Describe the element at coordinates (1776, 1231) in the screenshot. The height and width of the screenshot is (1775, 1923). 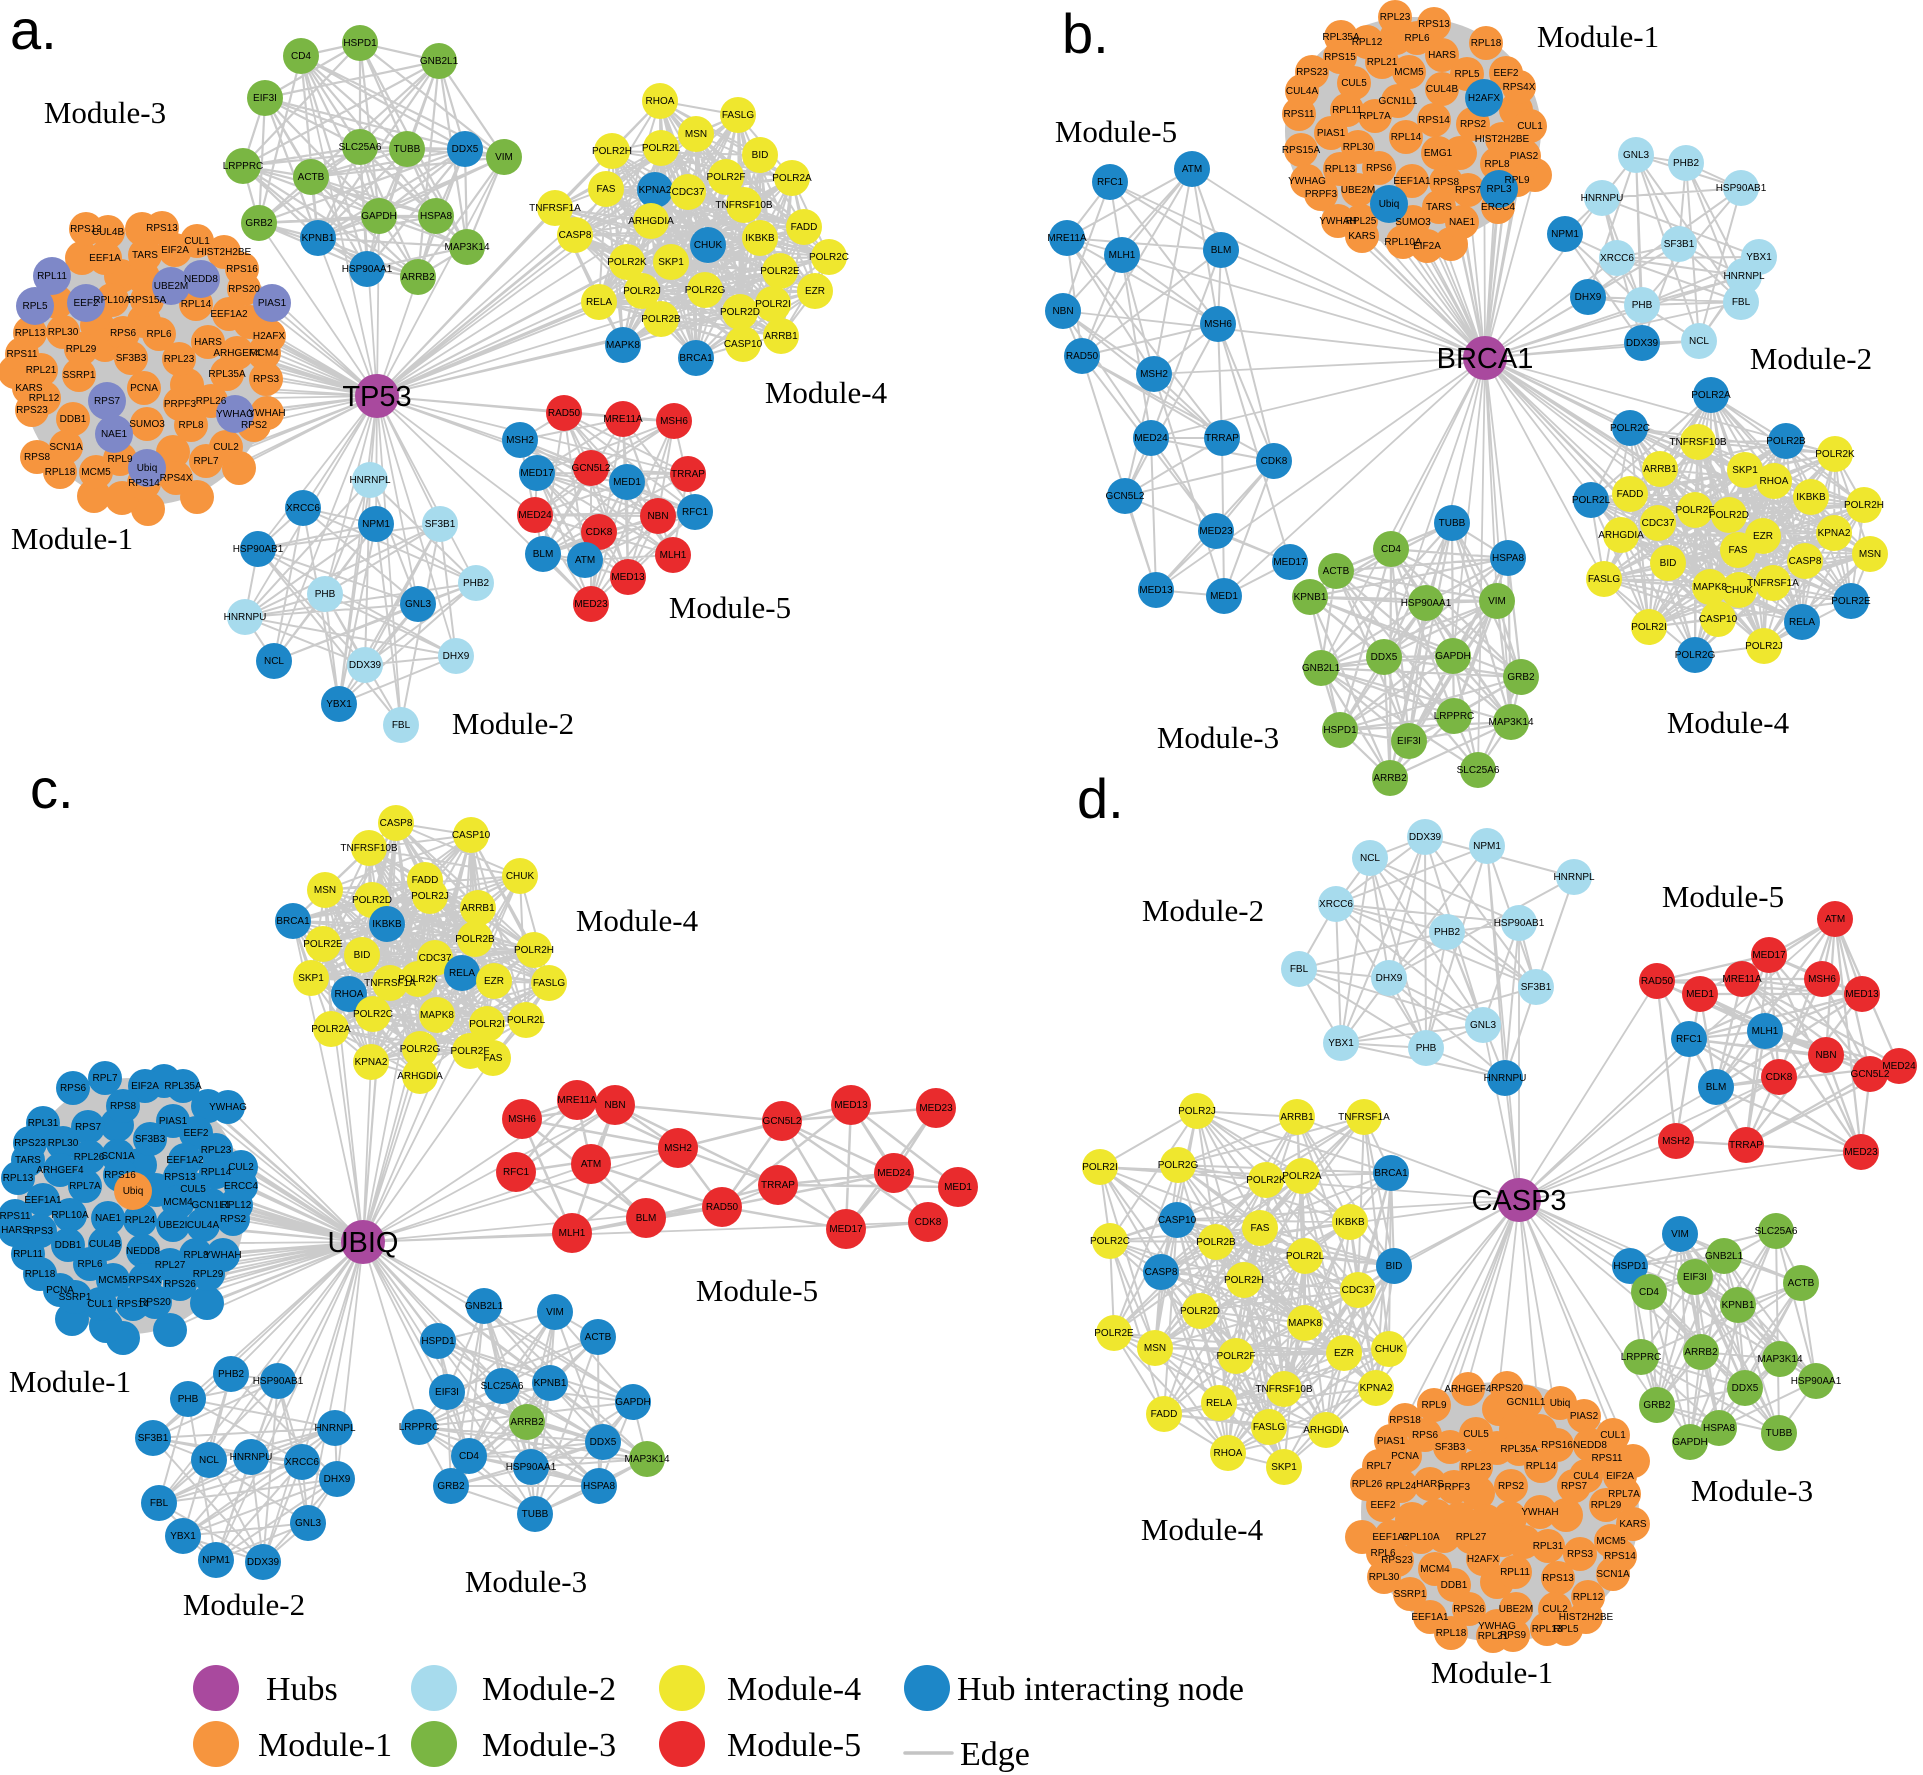
I see `svg-text: SLC25A6` at that location.